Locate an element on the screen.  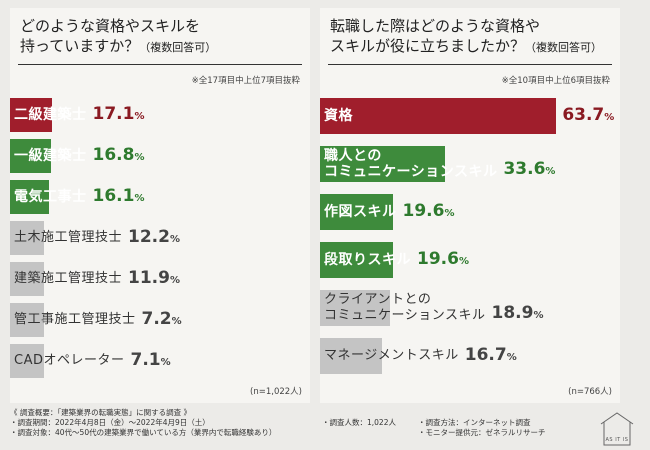
bar-value-number: 12.2 is located at coordinates (149, 237).